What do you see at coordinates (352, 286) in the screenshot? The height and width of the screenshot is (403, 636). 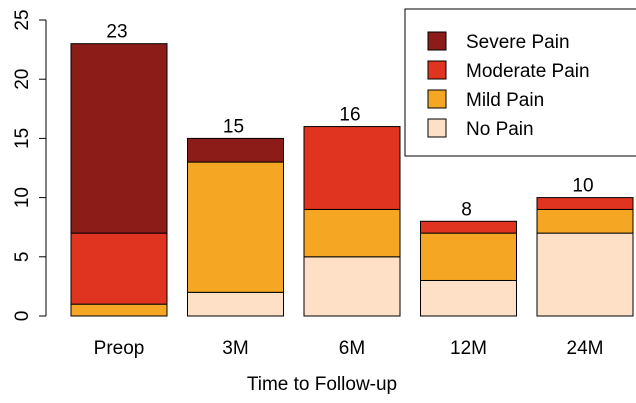 I see `bar-segment-no-pain-6m` at bounding box center [352, 286].